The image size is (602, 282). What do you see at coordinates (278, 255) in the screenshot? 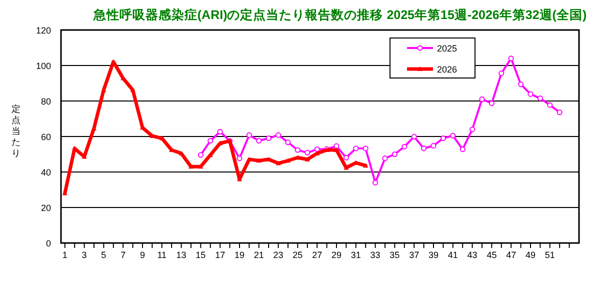
I see `x-tick-label: 23` at bounding box center [278, 255].